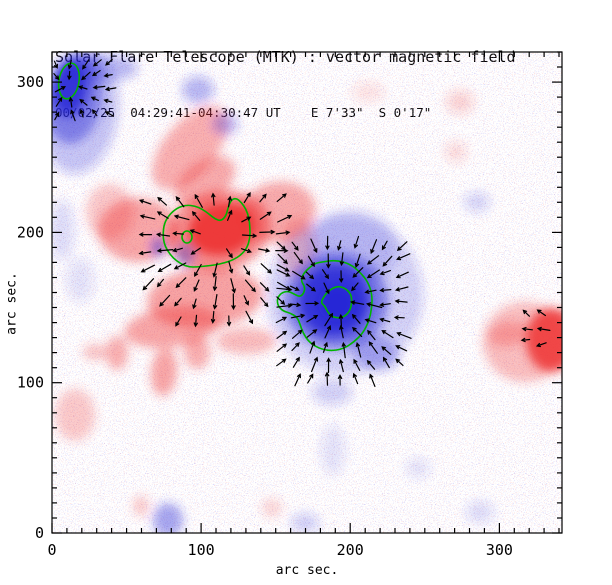 Image resolution: width=612 pixels, height=585 pixels. I want to click on positive-inner-contour, so click(187, 237).